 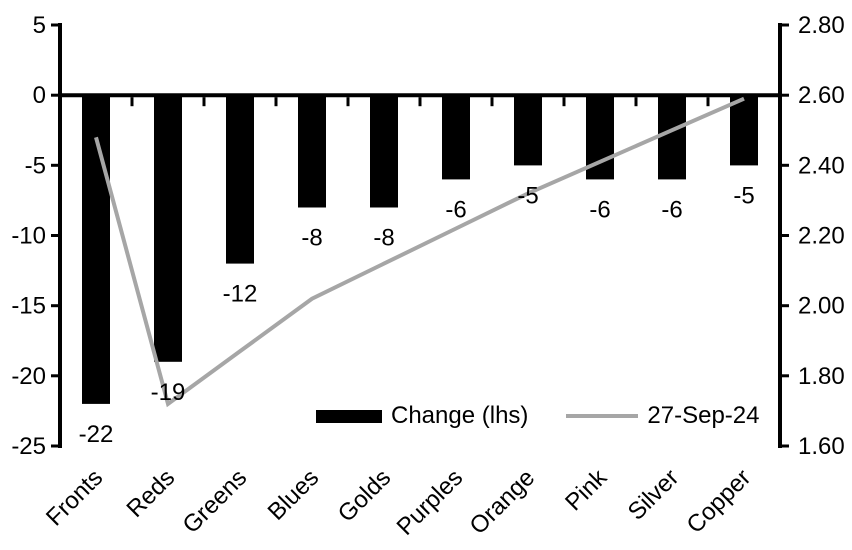 I want to click on category-label: Reds, so click(x=151, y=493).